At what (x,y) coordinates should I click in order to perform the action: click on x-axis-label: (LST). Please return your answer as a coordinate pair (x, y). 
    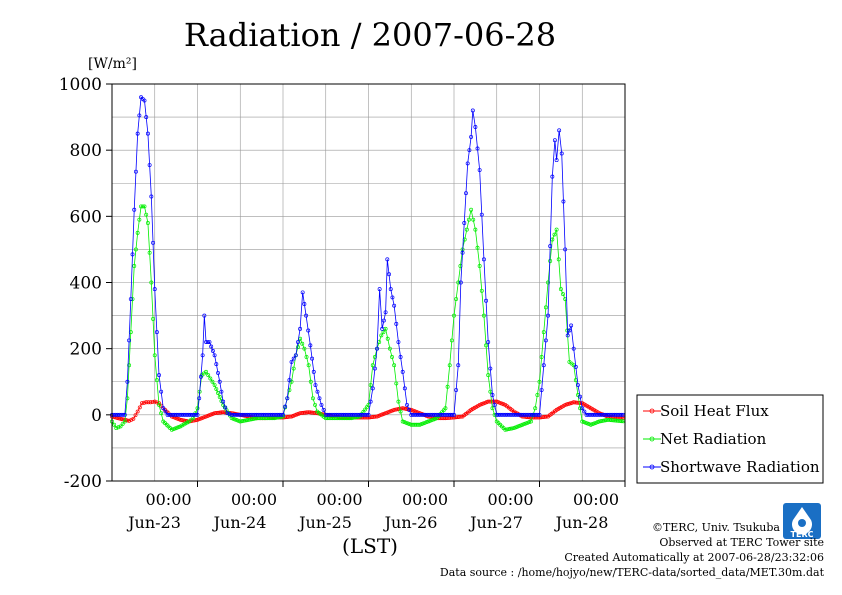
    Looking at the image, I should click on (370, 546).